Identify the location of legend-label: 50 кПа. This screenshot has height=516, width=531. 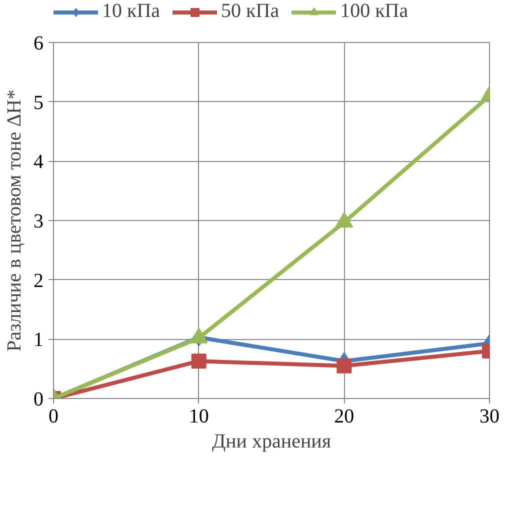
(250, 11).